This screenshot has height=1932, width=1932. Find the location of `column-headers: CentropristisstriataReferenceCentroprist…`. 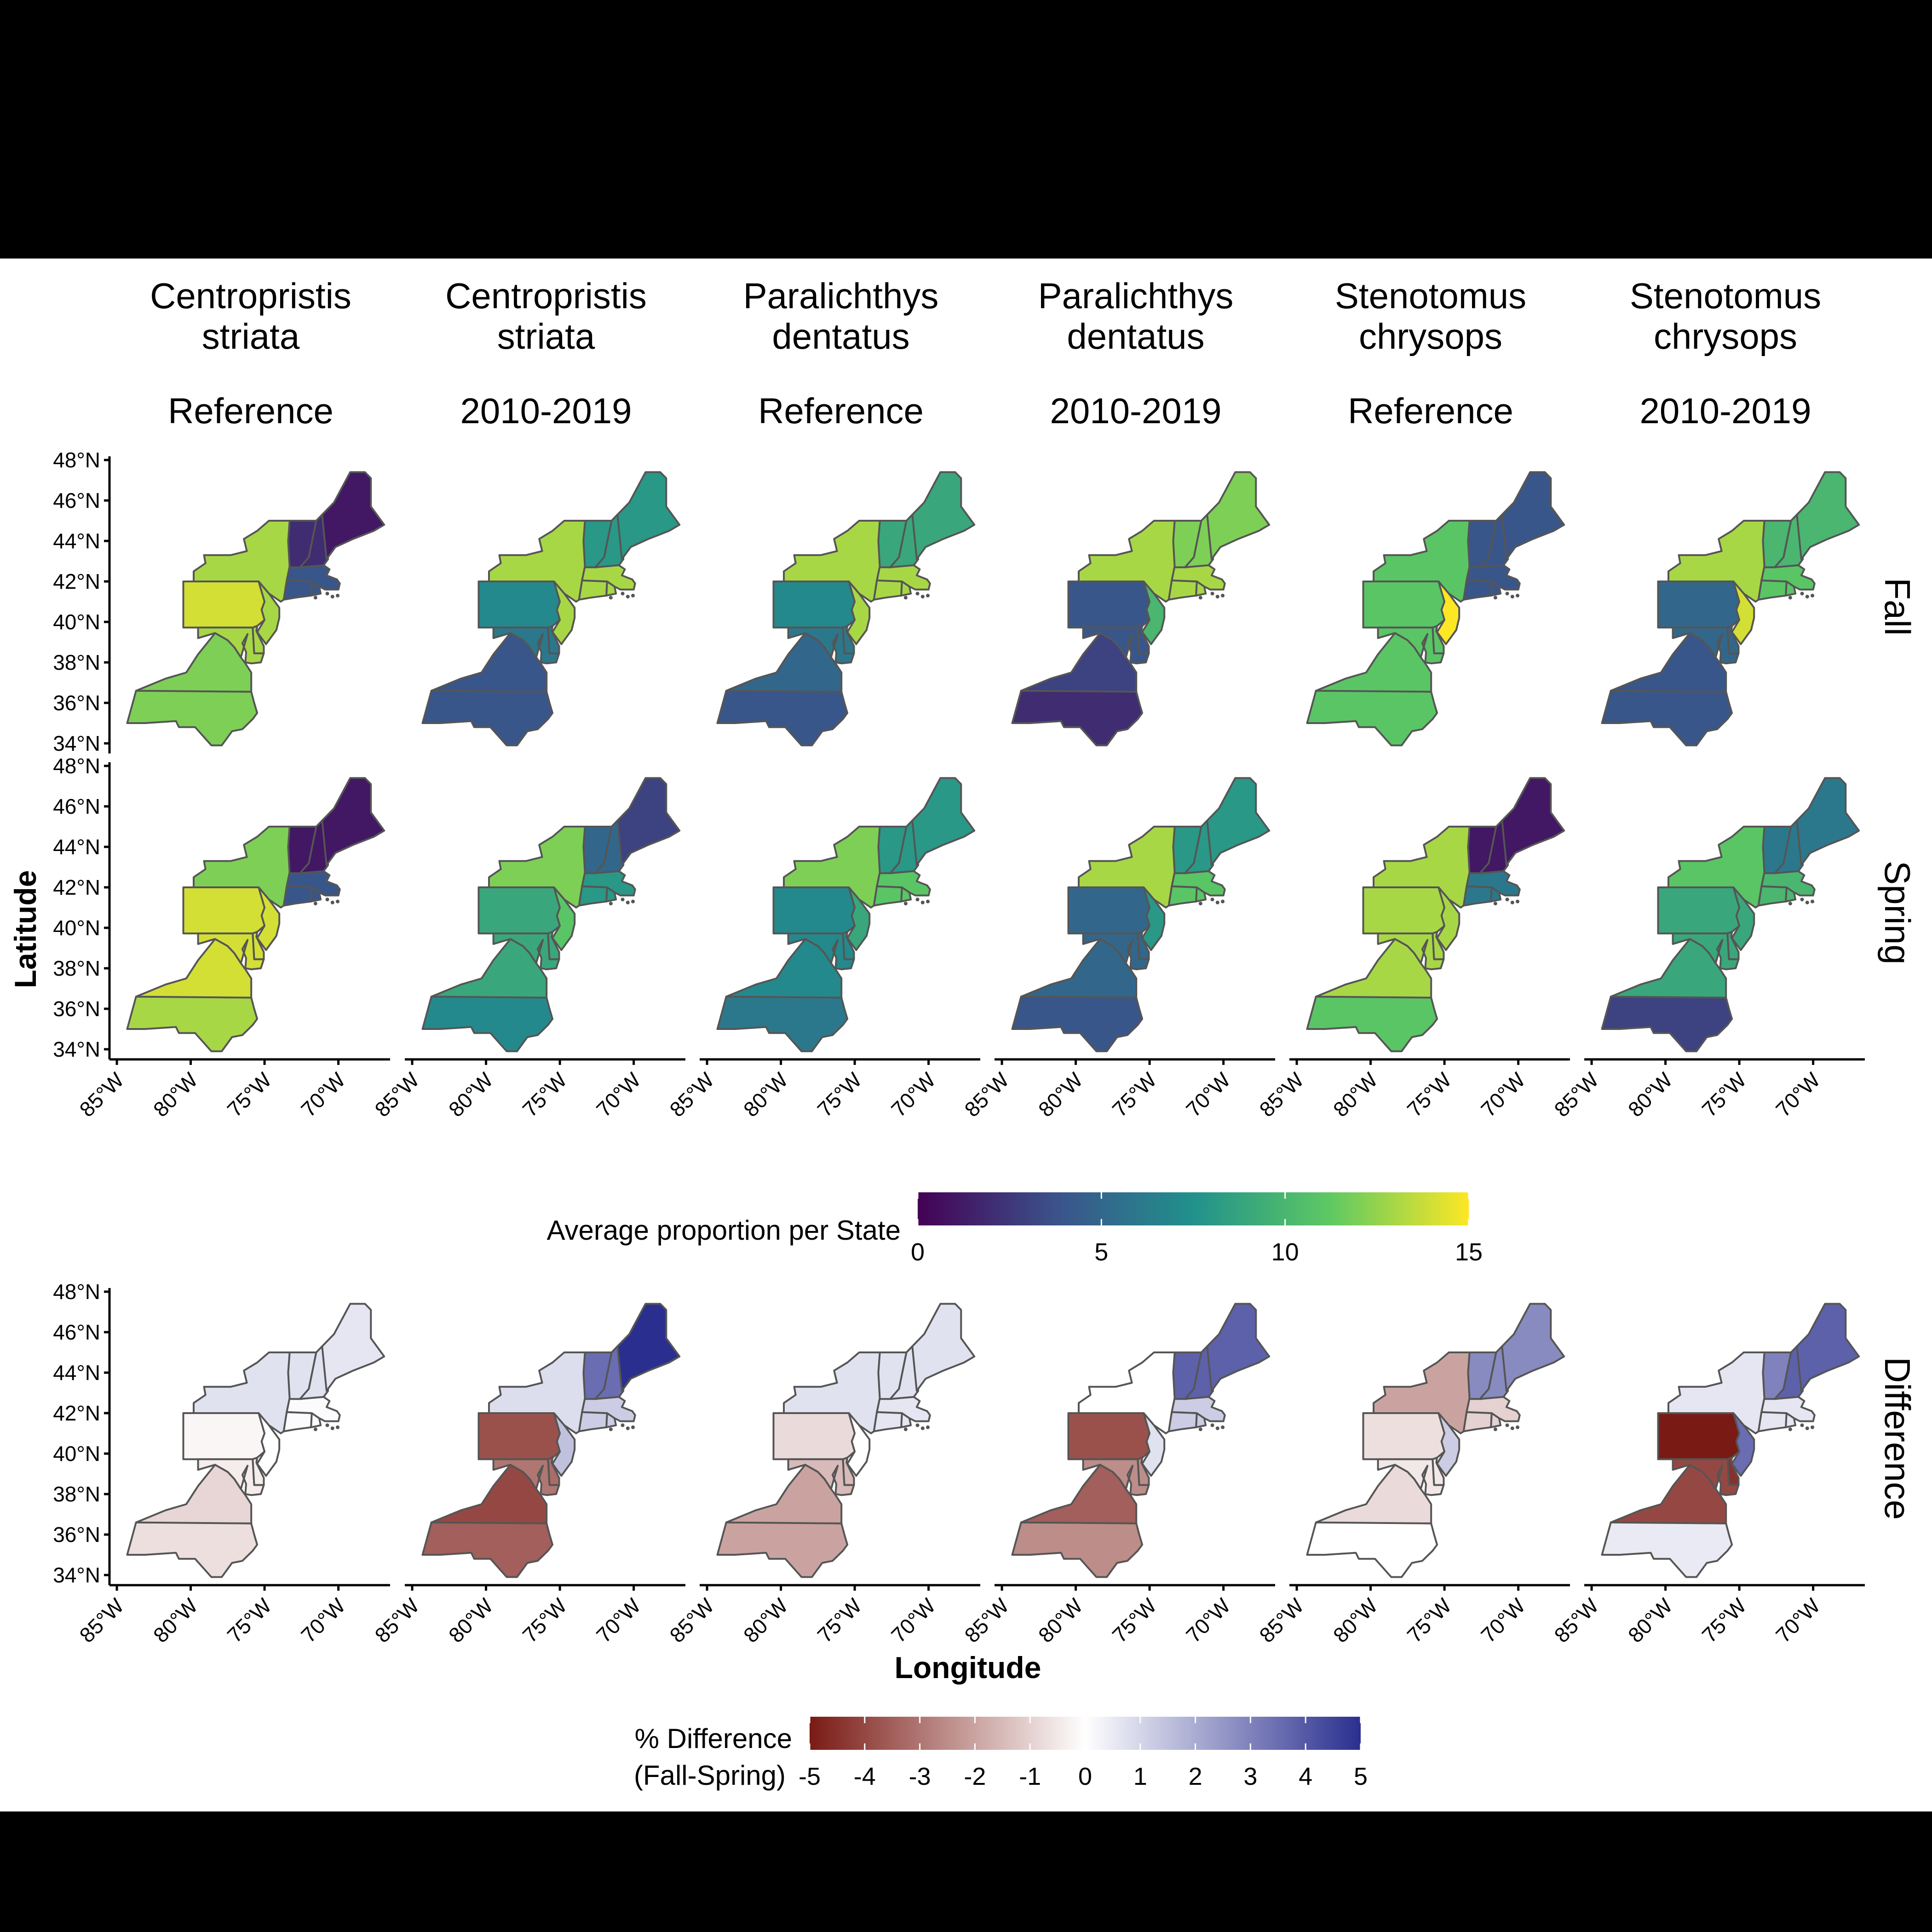

column-headers: CentropristisstriataReferenceCentroprist… is located at coordinates (985, 353).